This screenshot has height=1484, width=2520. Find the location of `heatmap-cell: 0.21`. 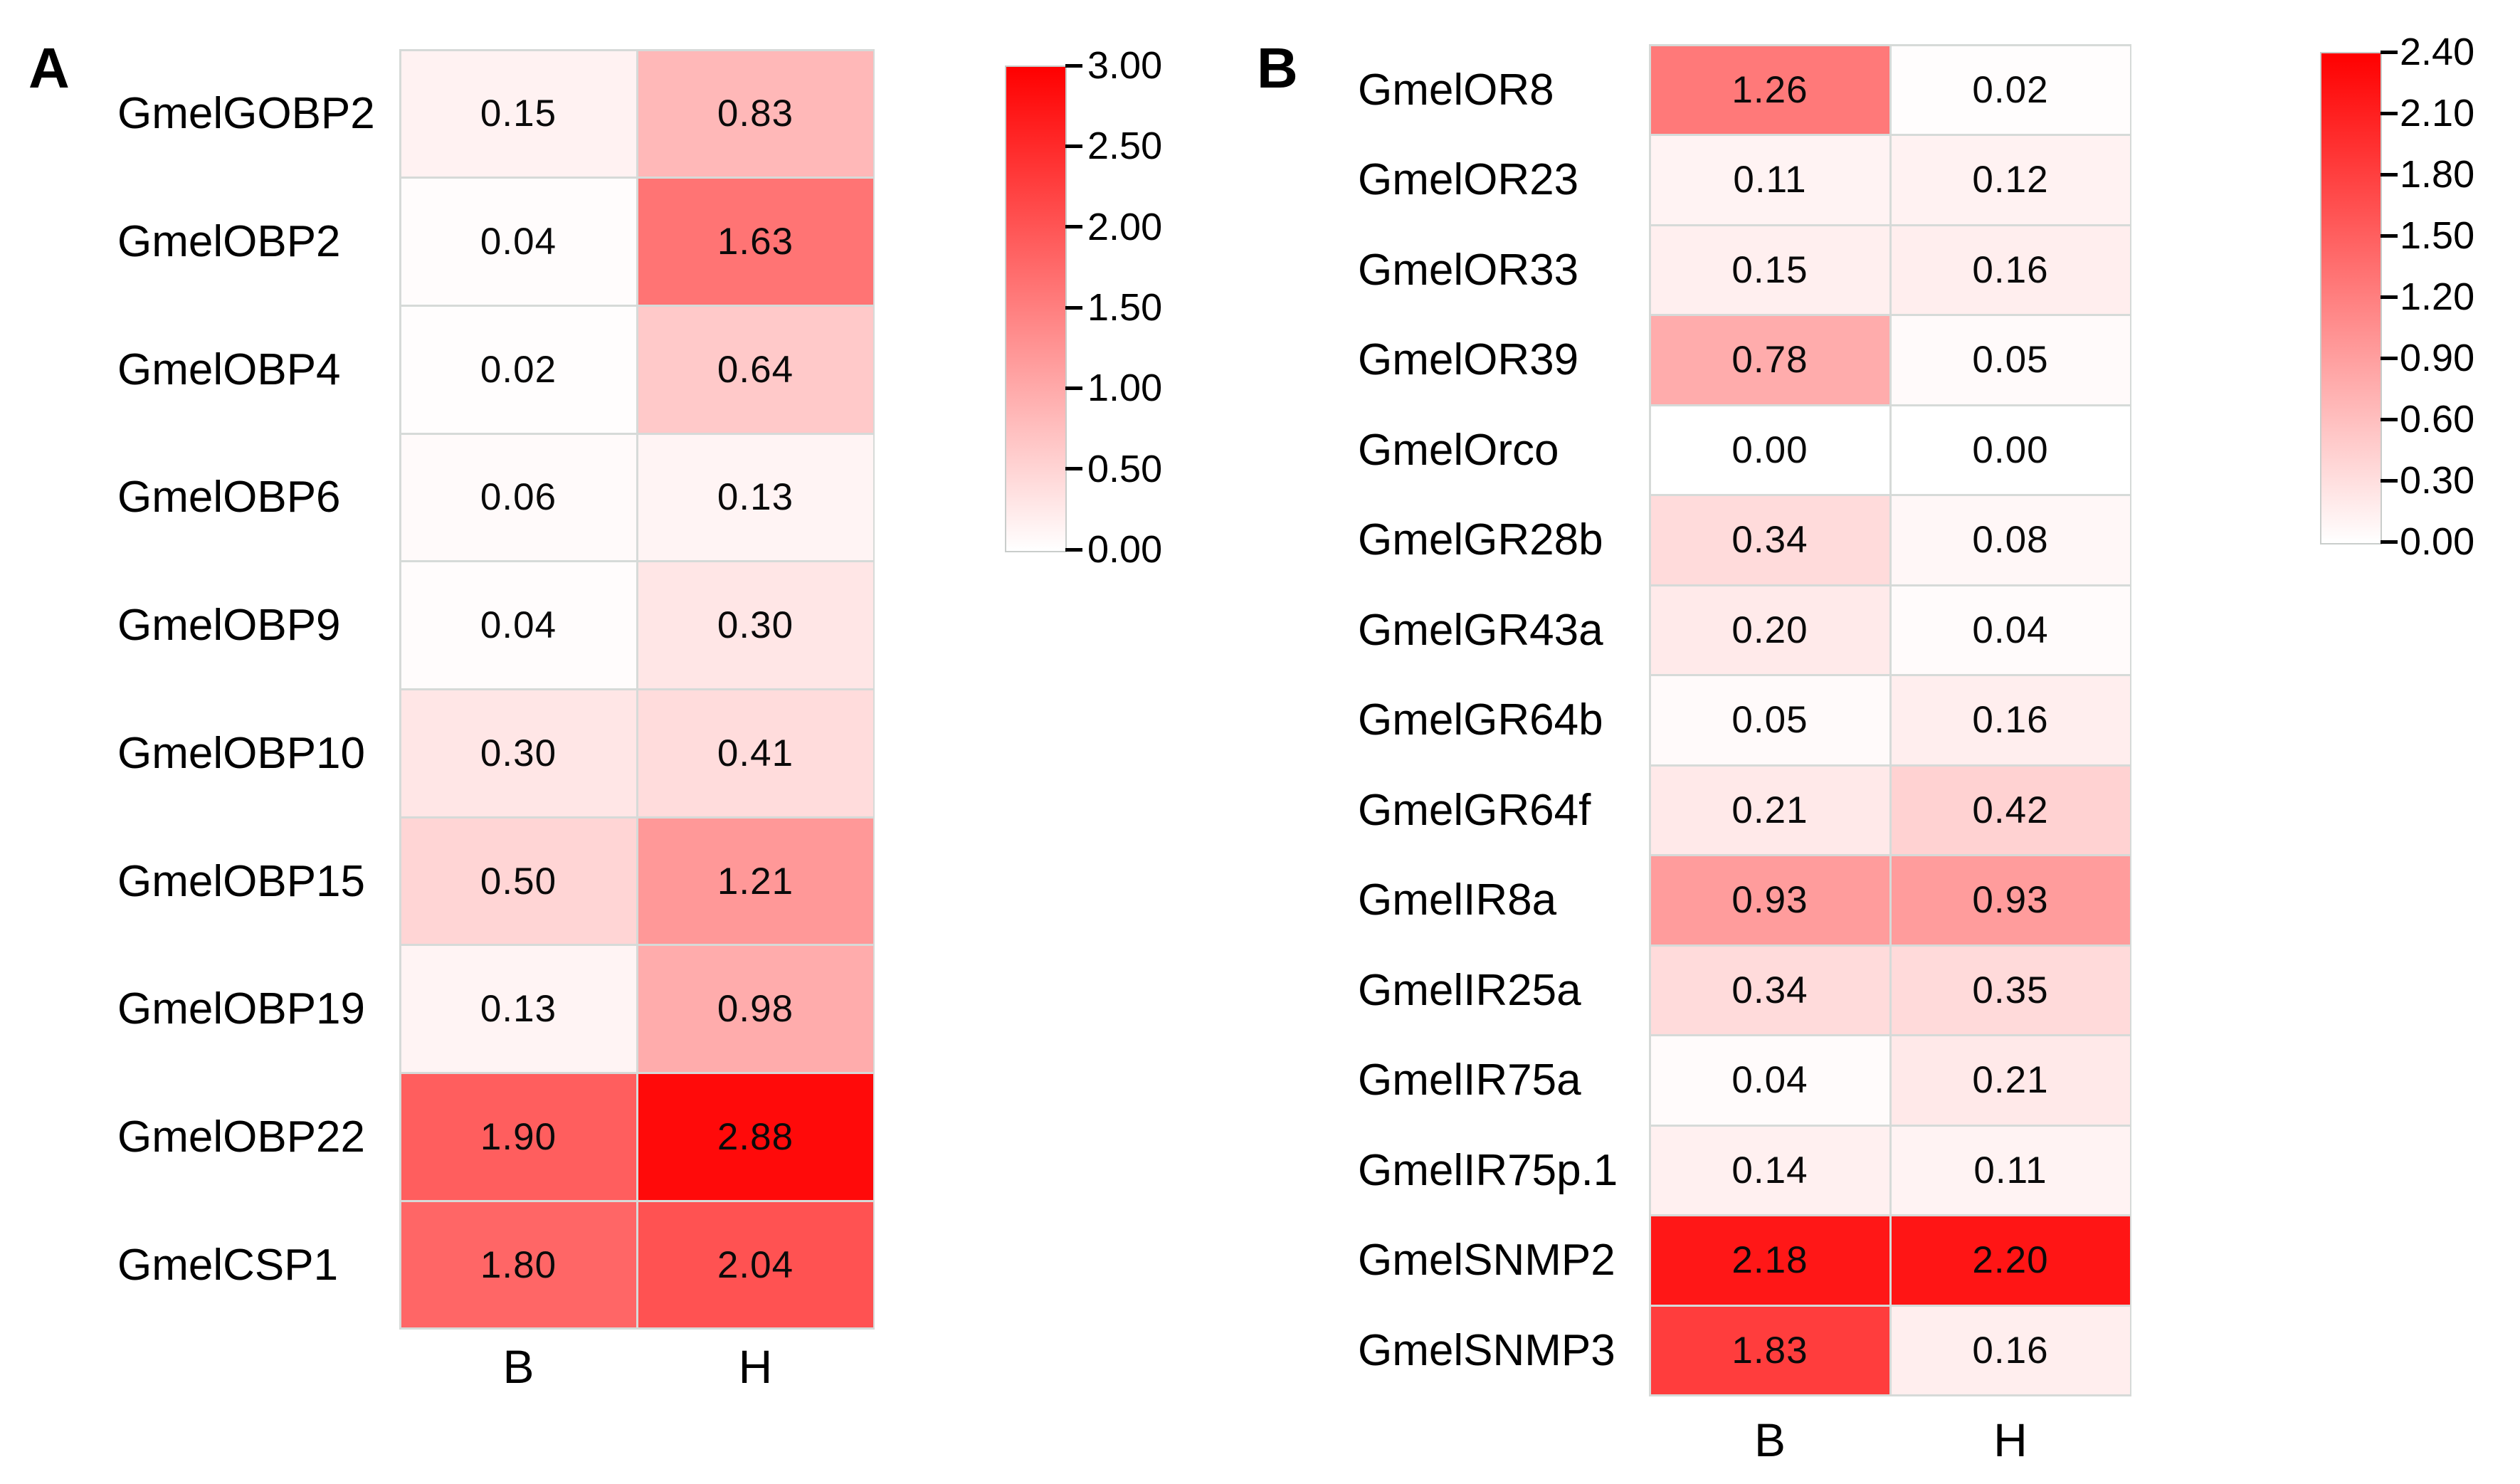

heatmap-cell: 0.21 is located at coordinates (1769, 810).